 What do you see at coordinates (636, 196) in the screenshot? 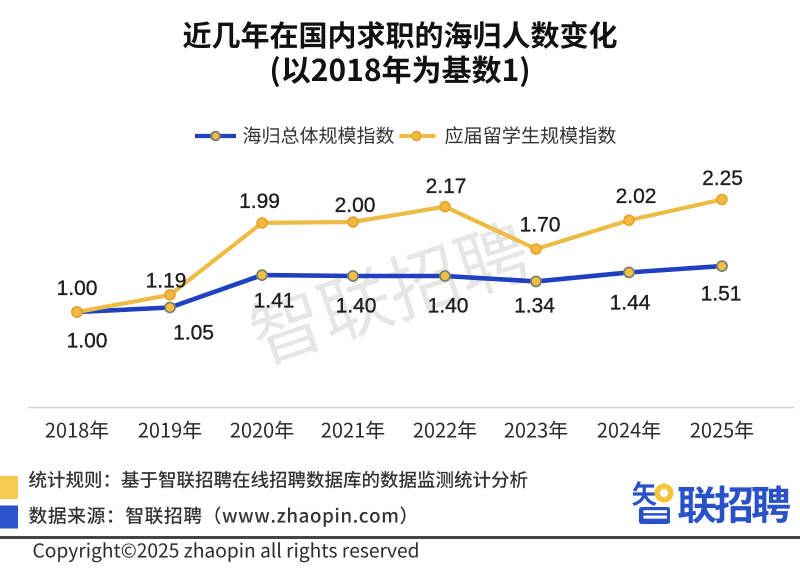
I see `svg-text: 2.02` at bounding box center [636, 196].